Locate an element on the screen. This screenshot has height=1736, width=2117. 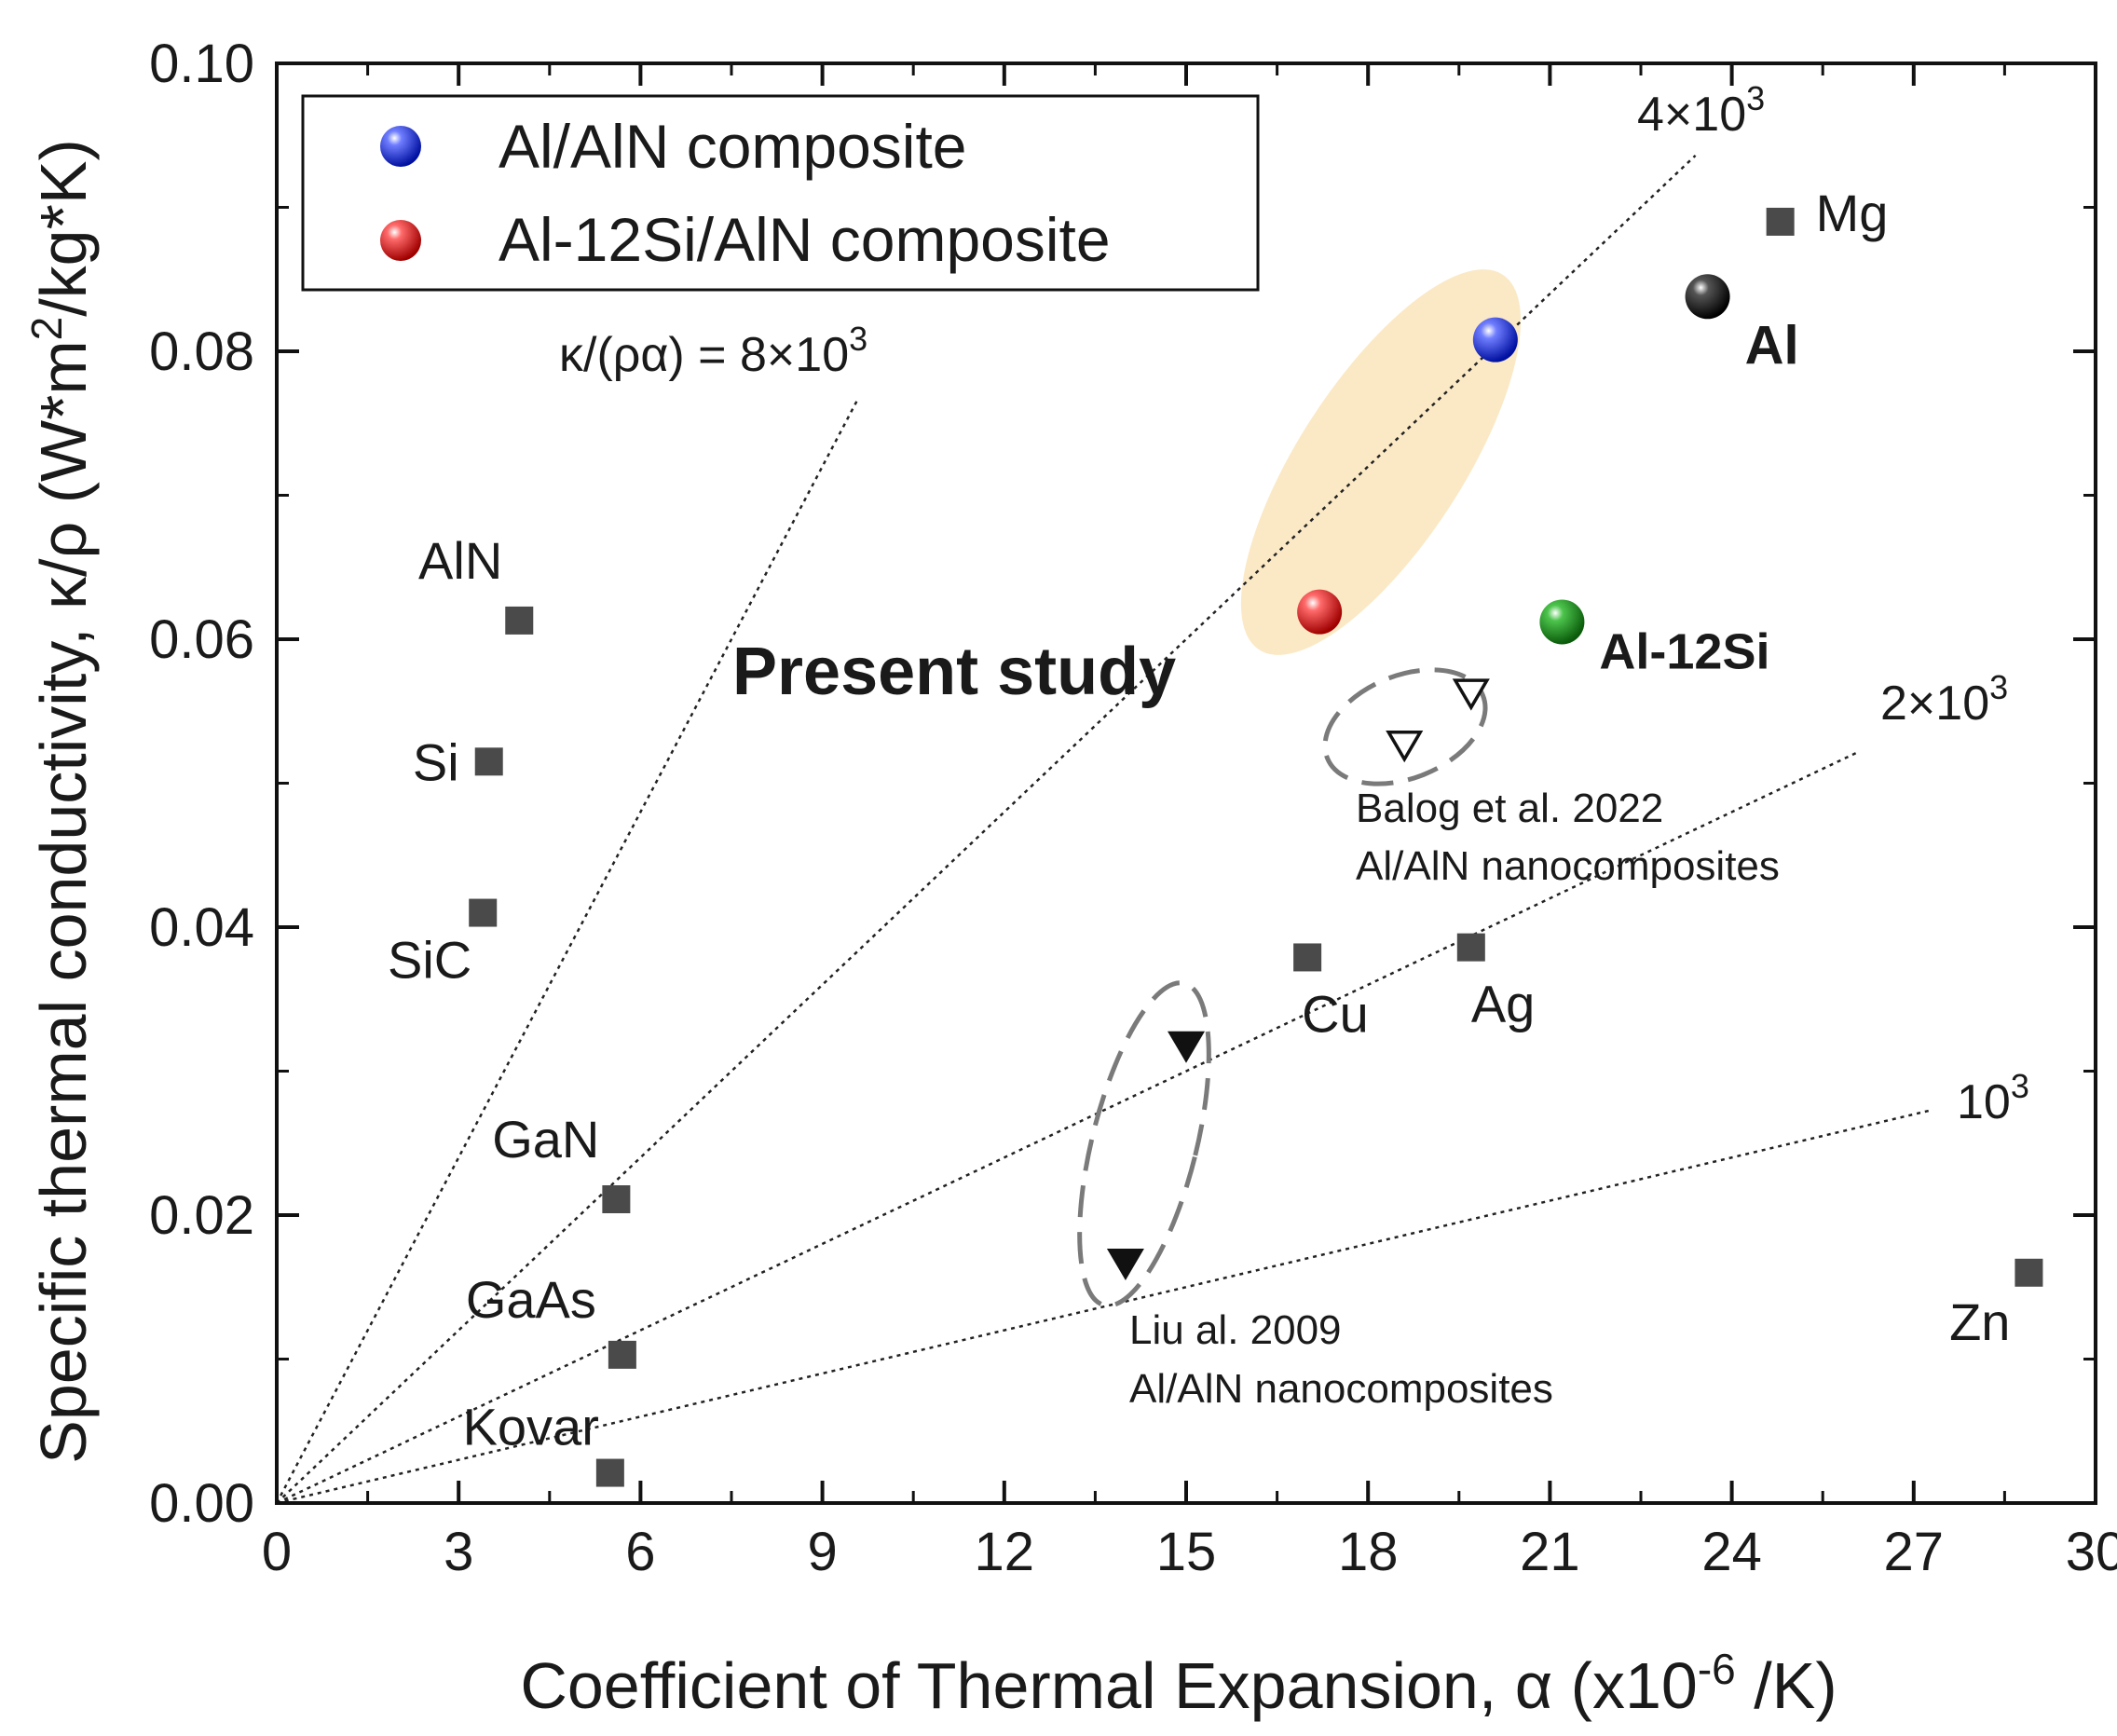
y-tick-label: 0.10 is located at coordinates (201, 64).